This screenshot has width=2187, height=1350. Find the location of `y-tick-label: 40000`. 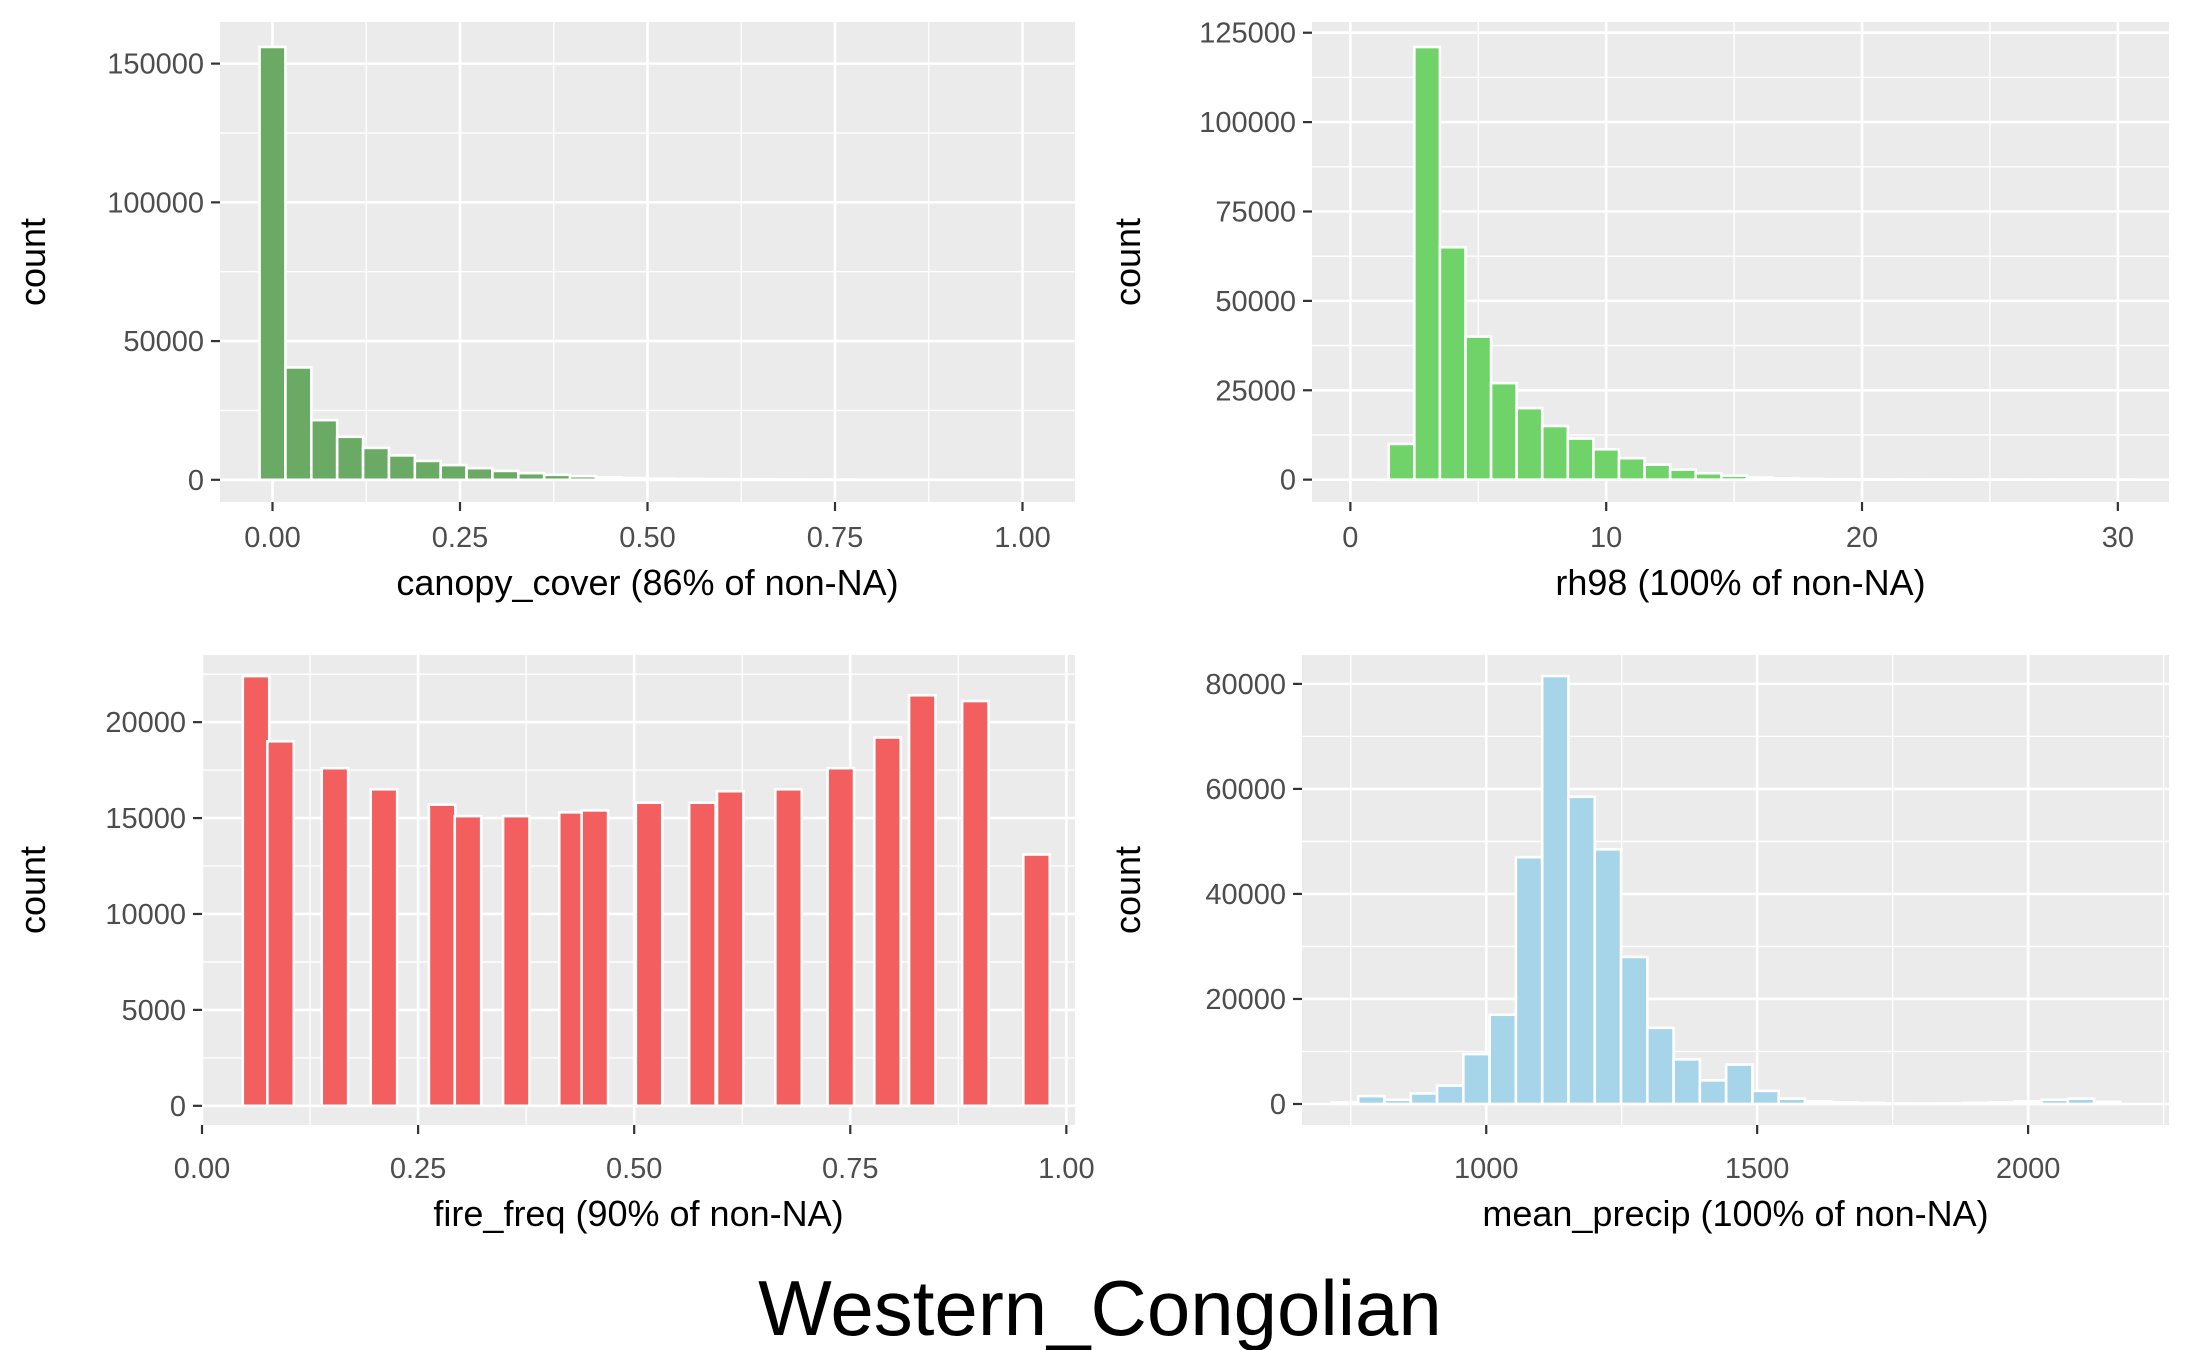

y-tick-label: 40000 is located at coordinates (1245, 895).